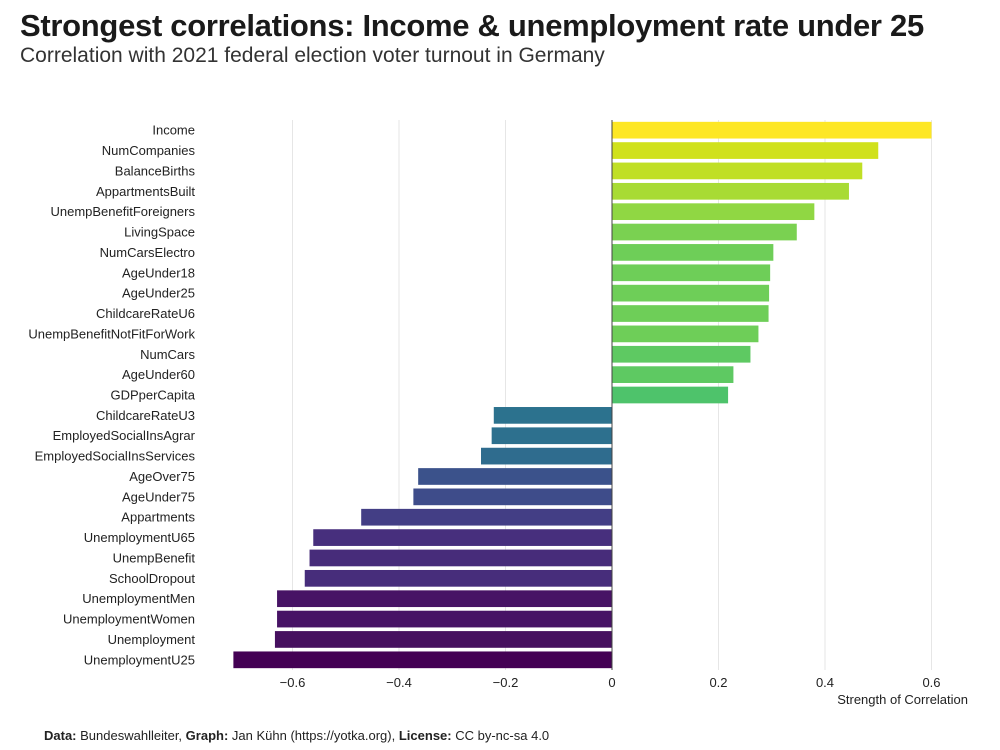 Image resolution: width=1000 pixels, height=750 pixels. What do you see at coordinates (152, 578) in the screenshot?
I see `category-label: SchoolDropout` at bounding box center [152, 578].